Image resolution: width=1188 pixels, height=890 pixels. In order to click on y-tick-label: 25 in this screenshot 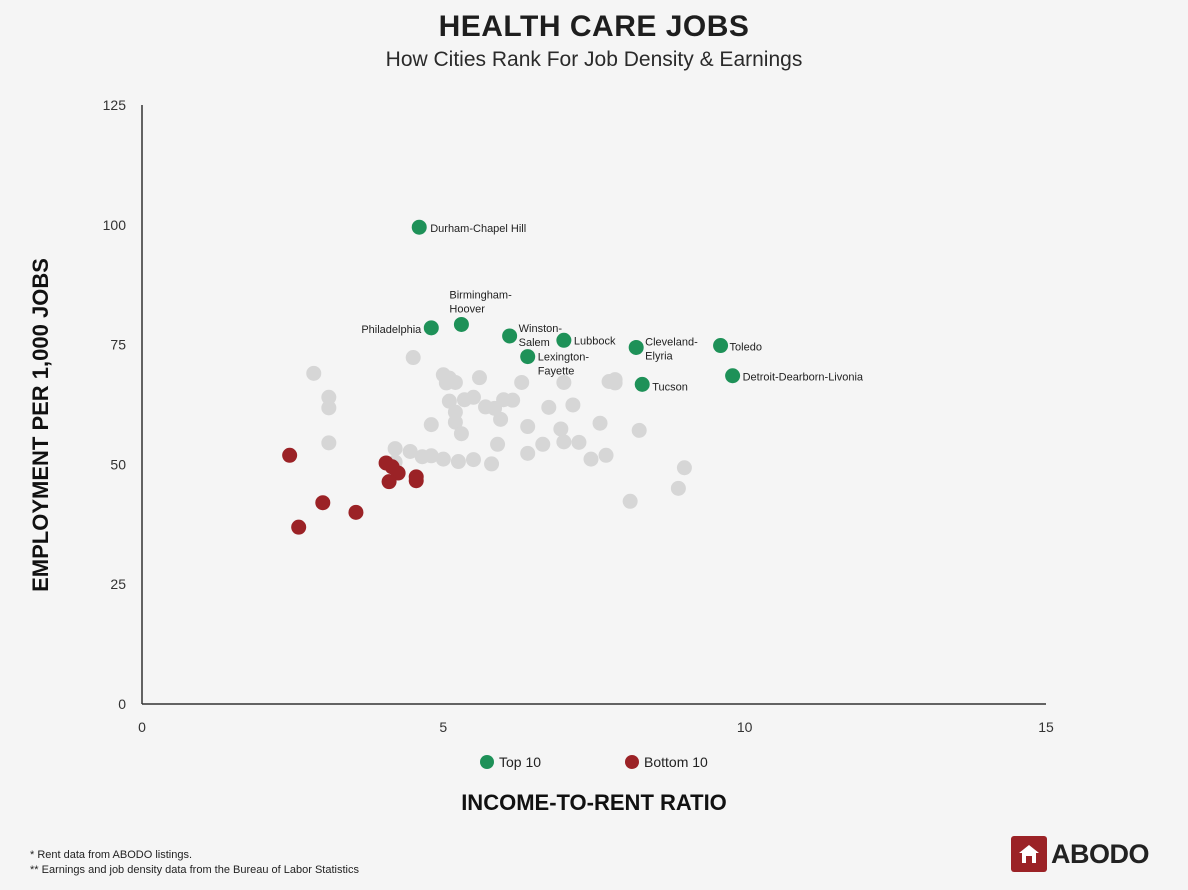, I will do `click(118, 584)`.